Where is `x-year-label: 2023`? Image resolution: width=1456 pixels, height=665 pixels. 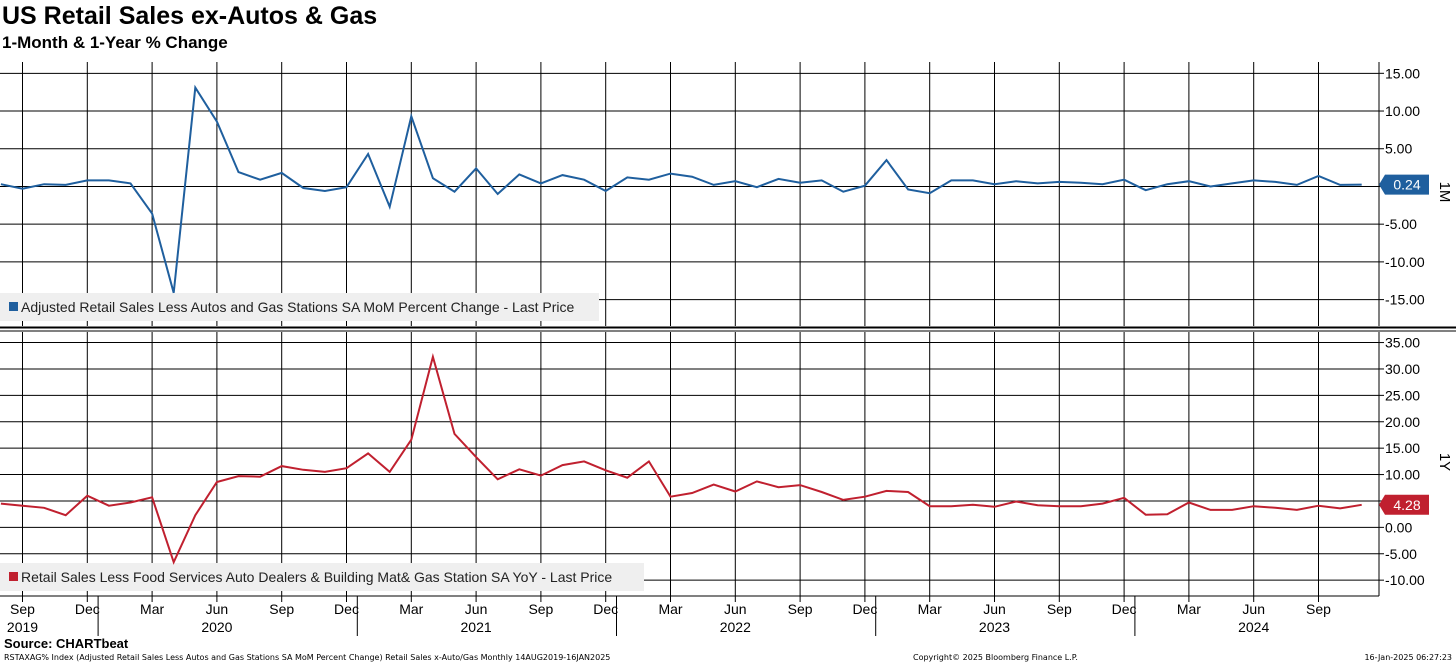
x-year-label: 2023 is located at coordinates (994, 627).